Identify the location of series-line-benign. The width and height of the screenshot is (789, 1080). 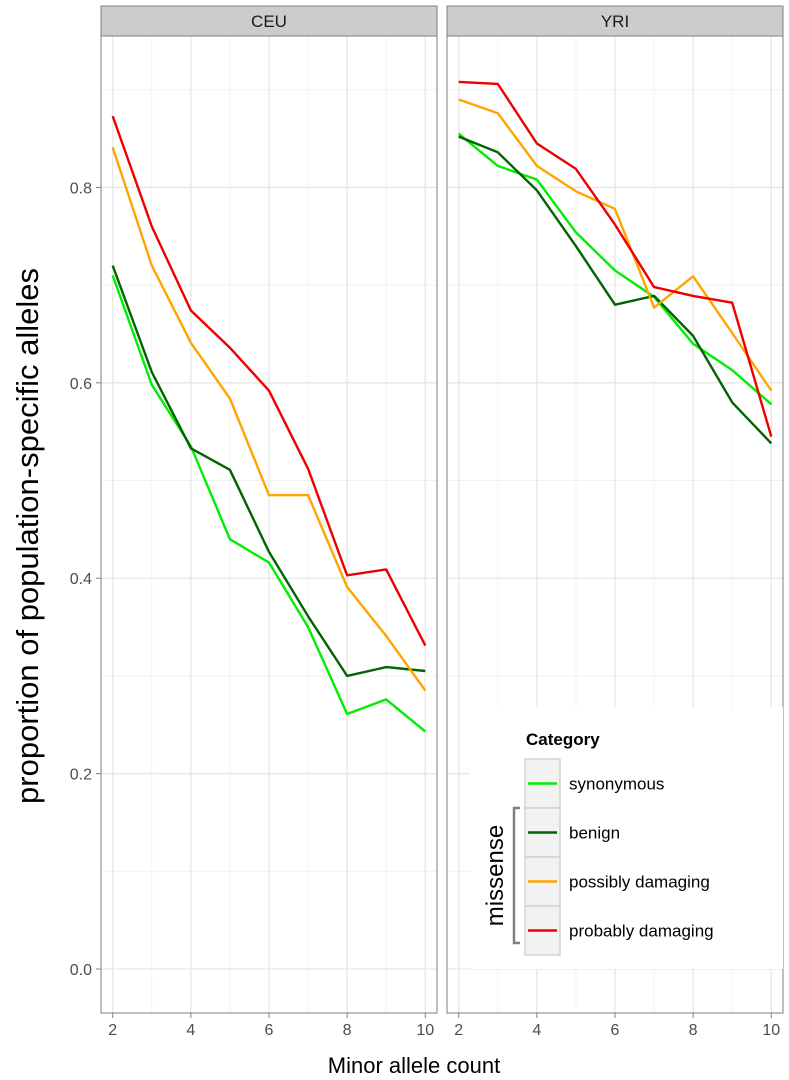
(615, 290).